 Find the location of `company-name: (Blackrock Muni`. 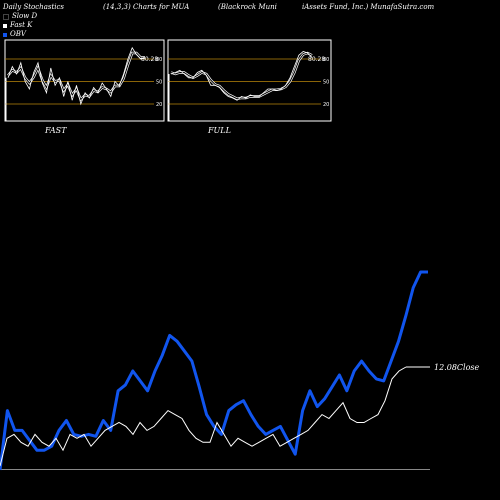

company-name: (Blackrock Muni is located at coordinates (247, 7).